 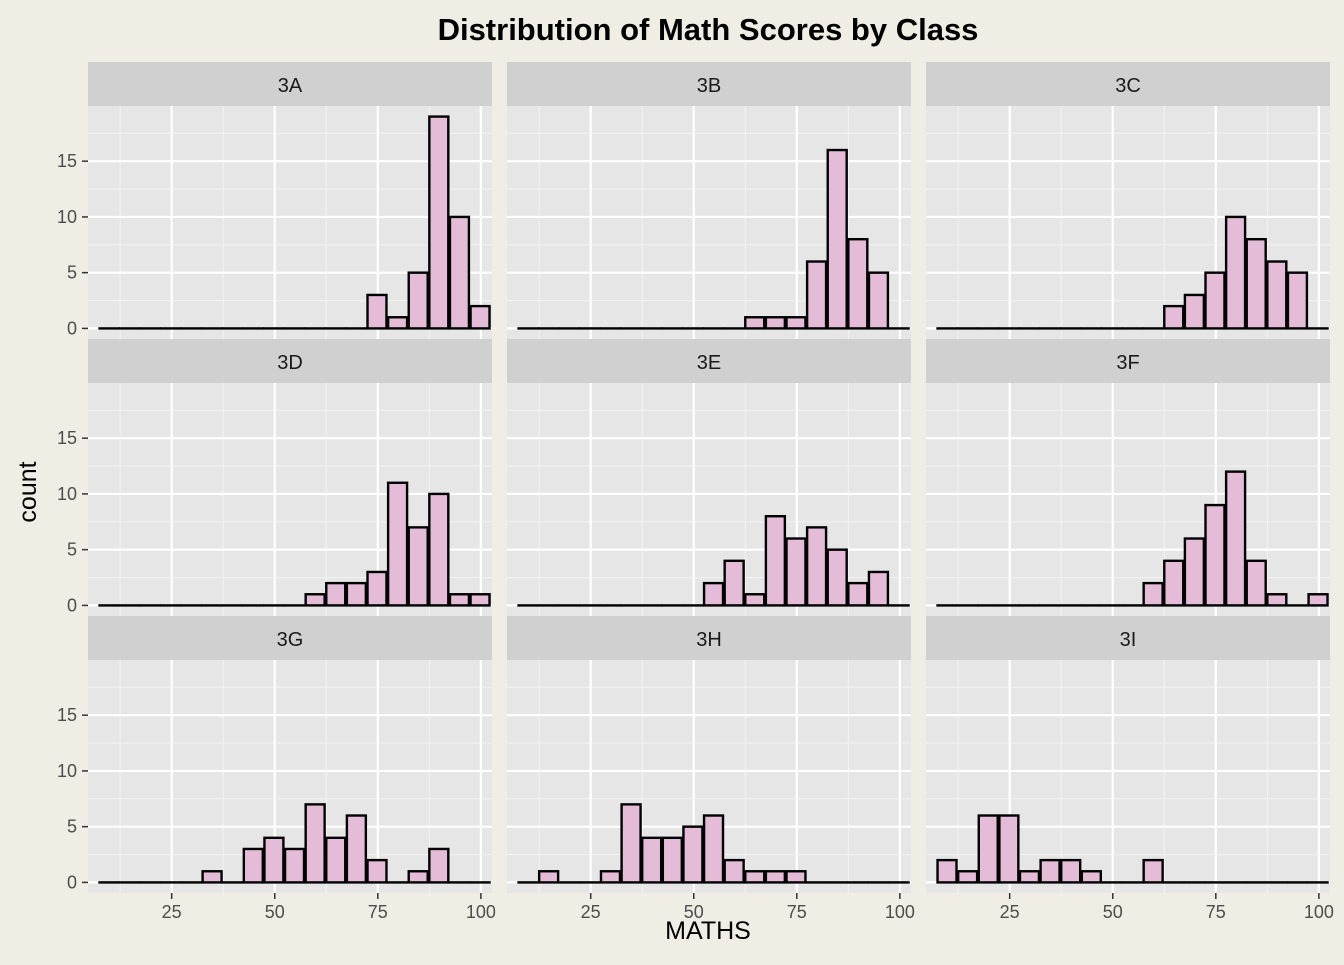 I want to click on x-axis-title: MATHS, so click(x=708, y=931).